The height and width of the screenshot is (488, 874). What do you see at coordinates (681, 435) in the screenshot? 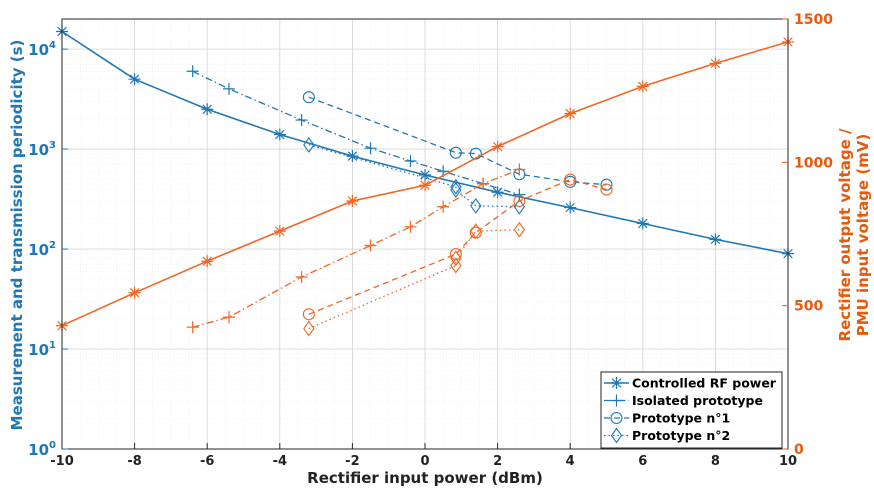
I see `legend-label: Prototype n°2` at bounding box center [681, 435].